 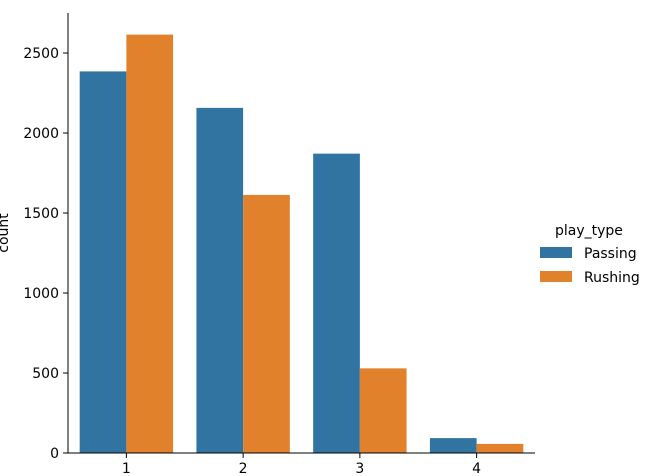 I want to click on legend-label-rushing: Rushing, so click(x=612, y=278).